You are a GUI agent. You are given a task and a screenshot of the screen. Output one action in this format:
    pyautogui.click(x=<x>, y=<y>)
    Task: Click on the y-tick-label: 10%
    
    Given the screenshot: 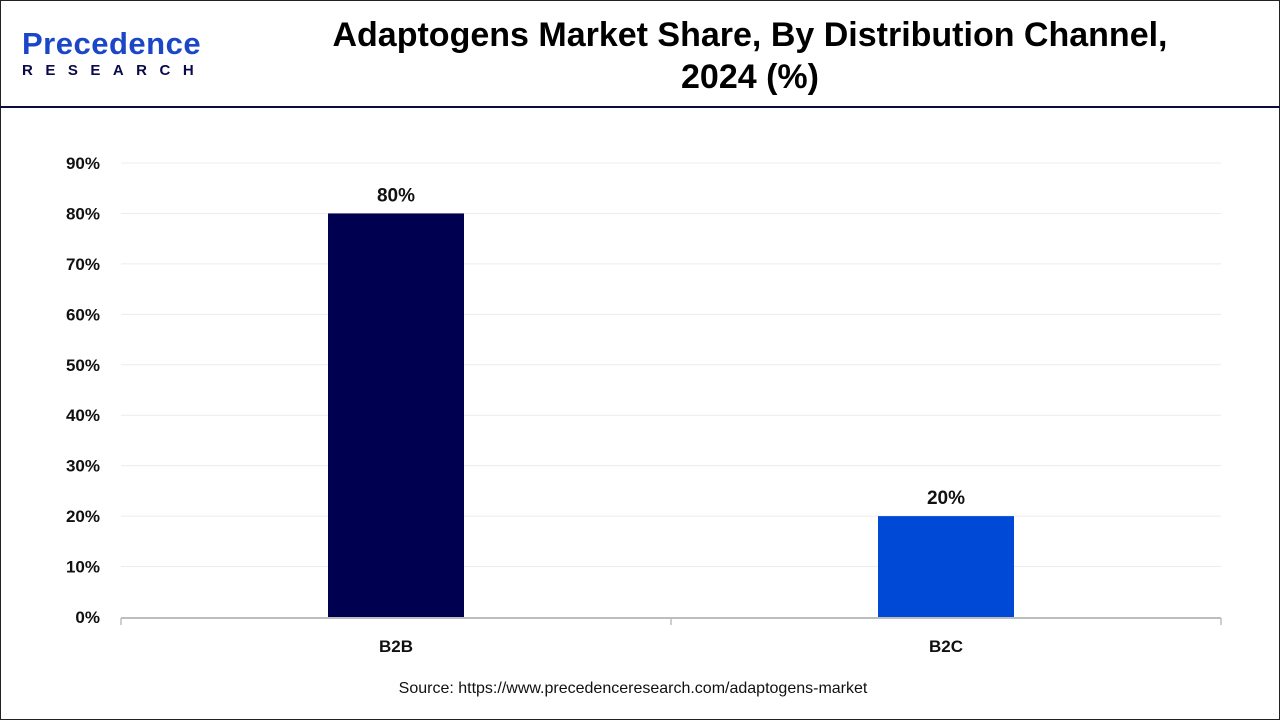 What is the action you would take?
    pyautogui.click(x=83, y=567)
    